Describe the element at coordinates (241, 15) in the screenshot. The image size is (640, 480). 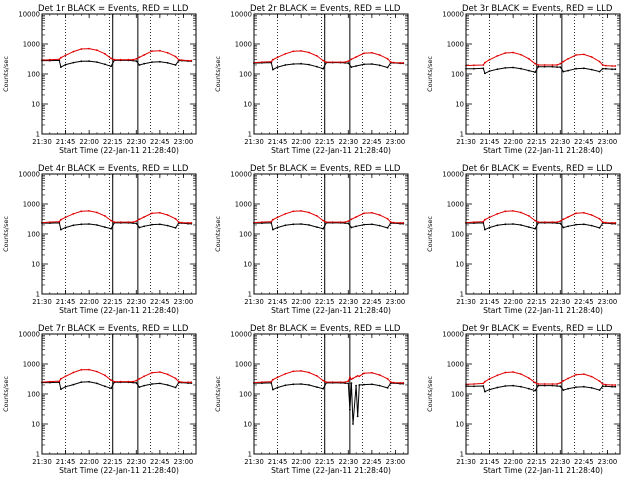
I see `y-tick-label: 10000` at that location.